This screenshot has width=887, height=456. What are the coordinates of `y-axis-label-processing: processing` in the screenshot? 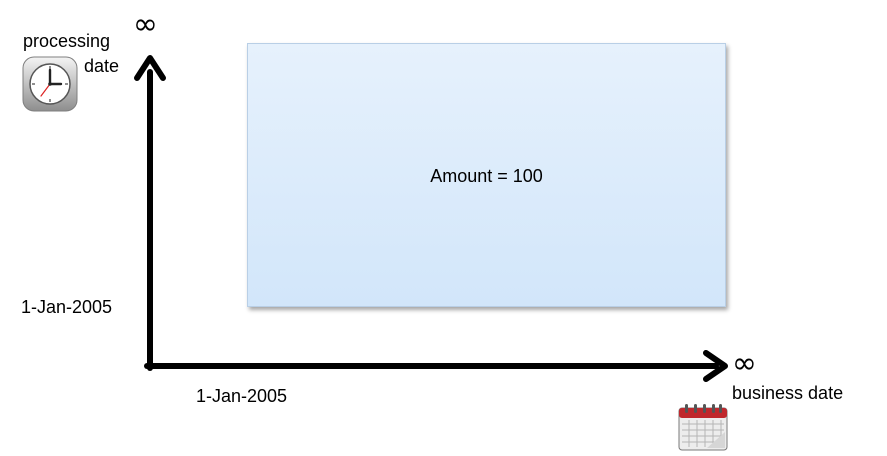 It's located at (67, 41).